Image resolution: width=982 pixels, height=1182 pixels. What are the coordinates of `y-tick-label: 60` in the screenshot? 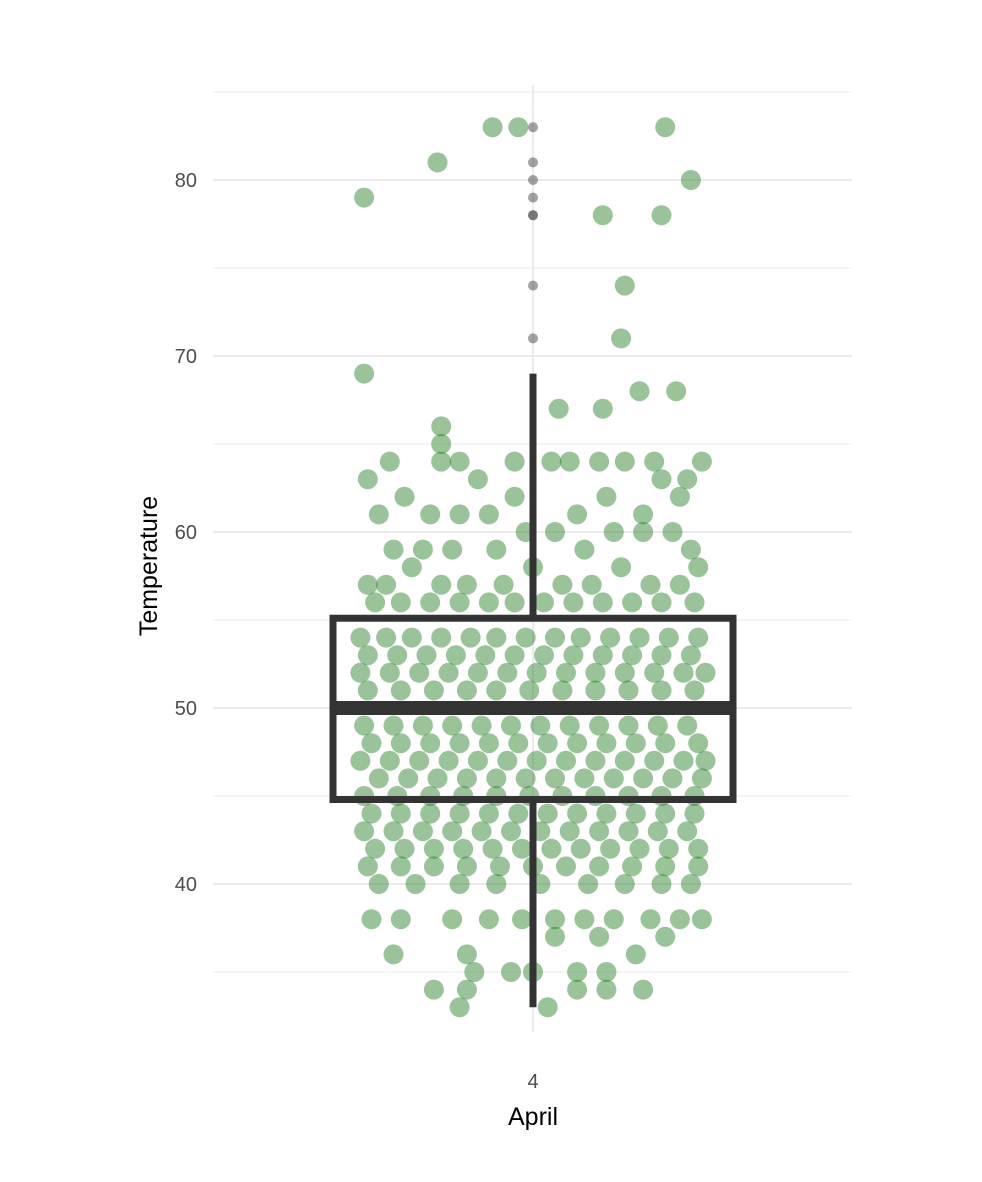 It's located at (186, 533).